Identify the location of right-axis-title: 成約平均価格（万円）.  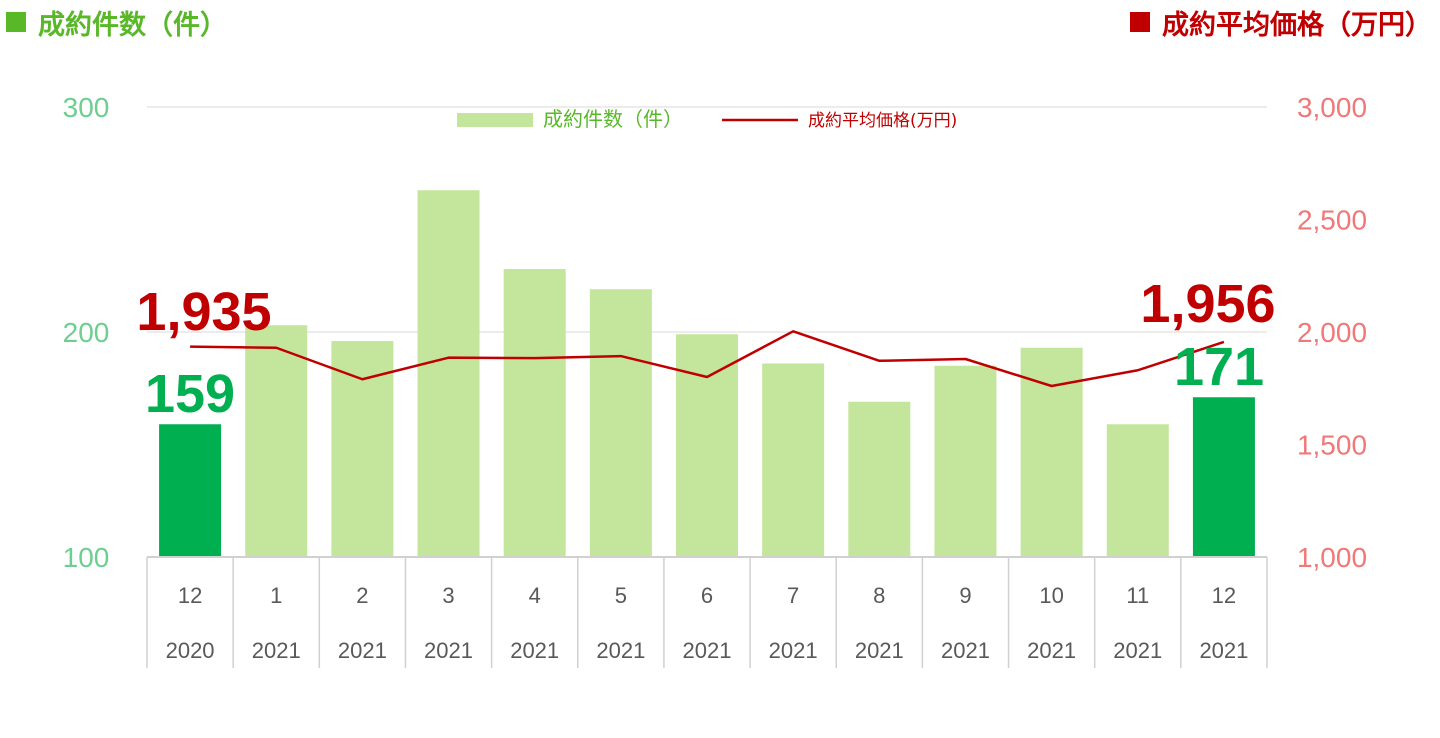
(1281, 22).